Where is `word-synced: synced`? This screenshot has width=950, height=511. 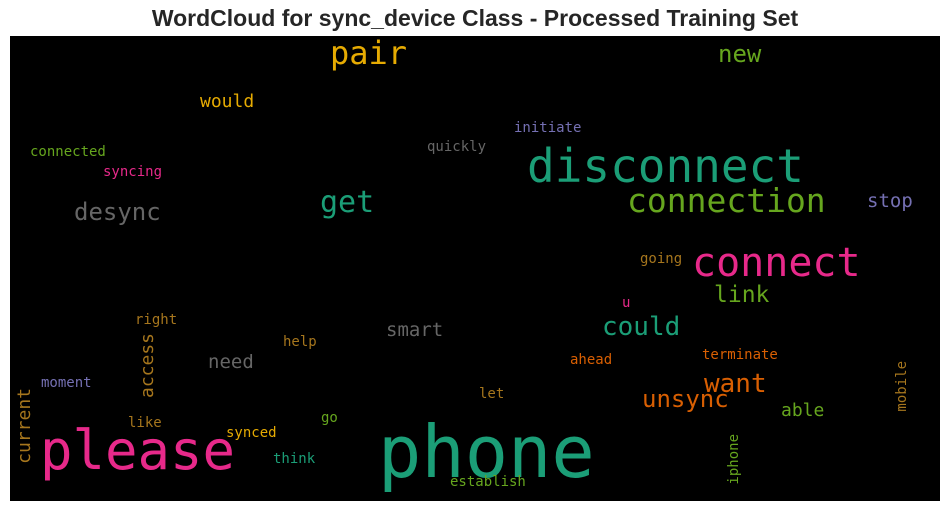
word-synced: synced is located at coordinates (251, 433).